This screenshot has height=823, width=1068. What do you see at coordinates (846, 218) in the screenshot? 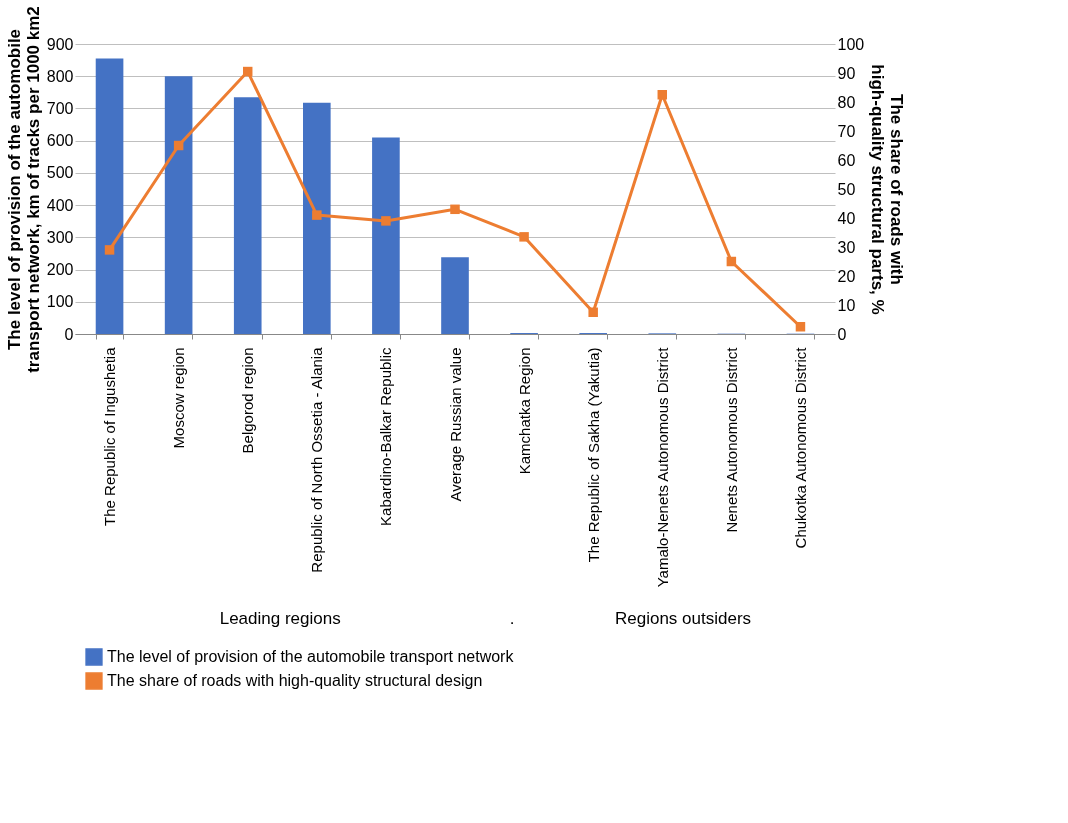
I see `y2-tick-label: 40` at bounding box center [846, 218].